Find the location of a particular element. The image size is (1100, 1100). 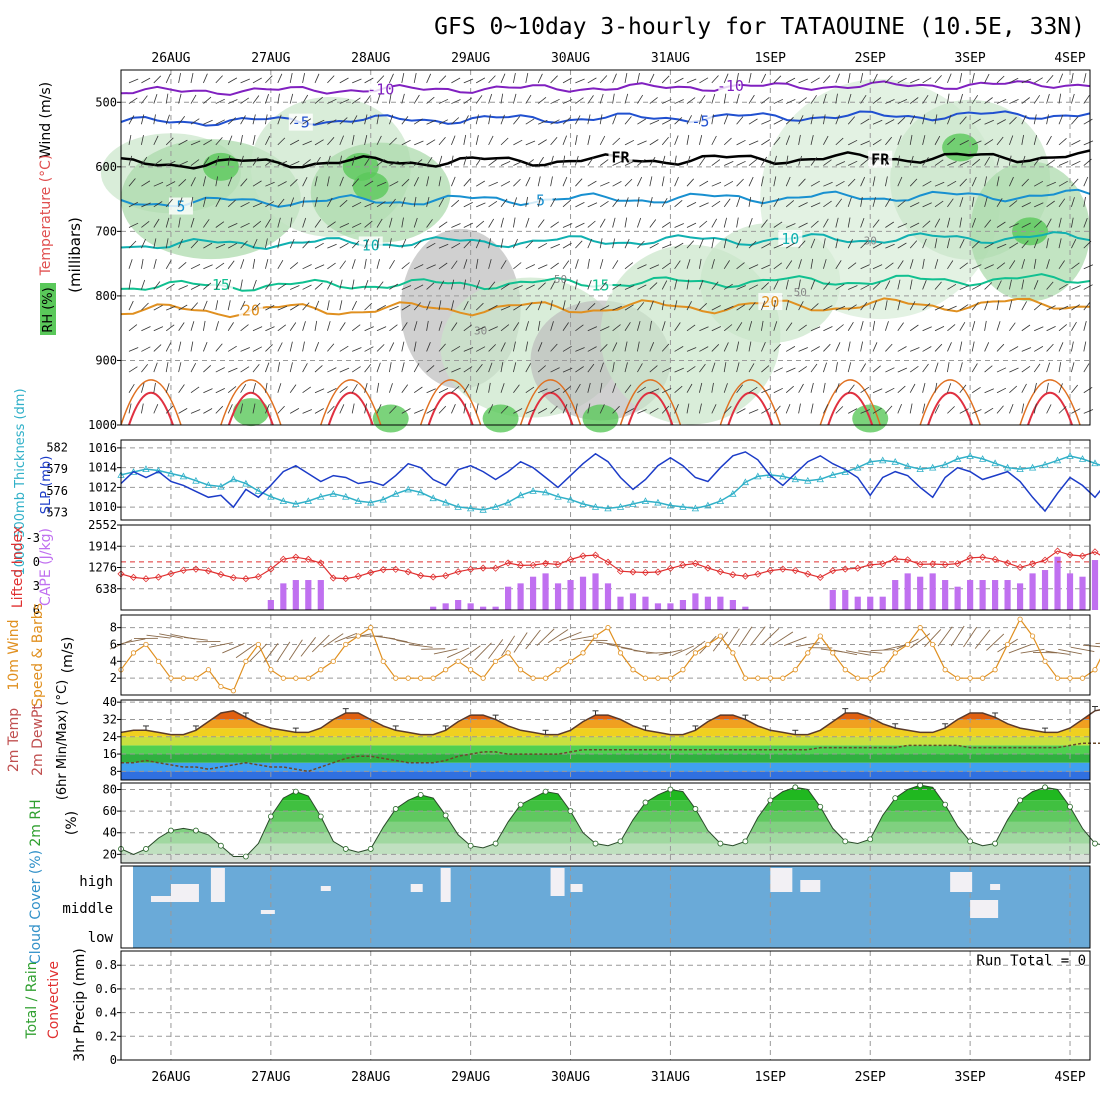

rh-high-shading is located at coordinates (960, 147).